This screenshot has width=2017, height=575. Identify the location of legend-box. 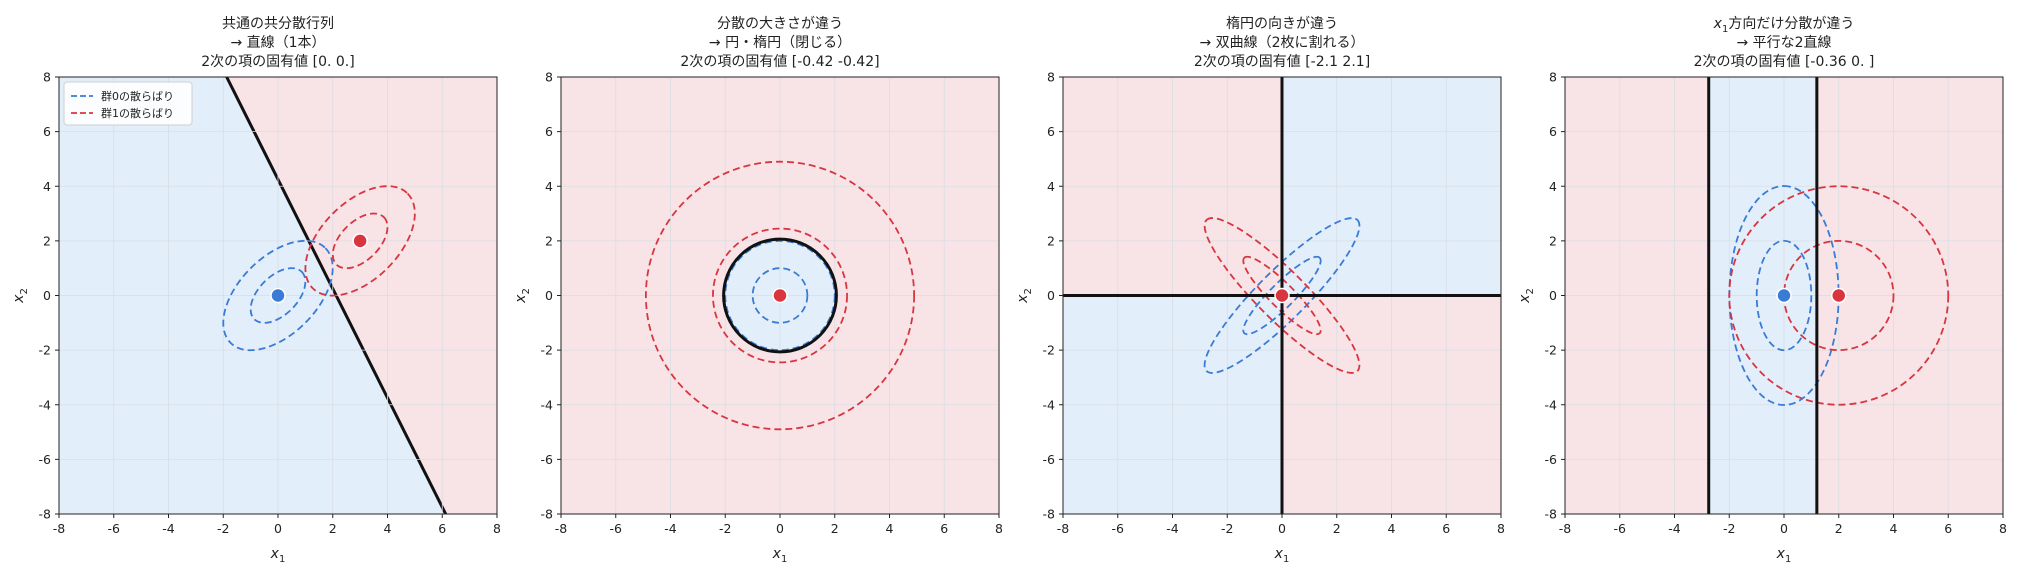
(128, 103).